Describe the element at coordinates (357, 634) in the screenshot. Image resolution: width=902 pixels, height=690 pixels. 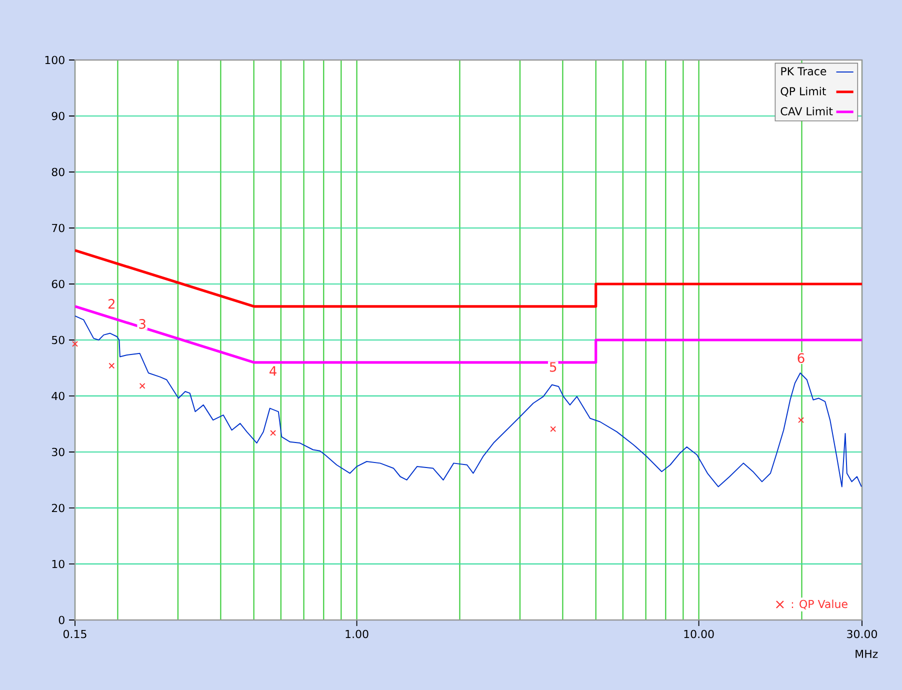
I see `x-tick-label: 1.00` at that location.